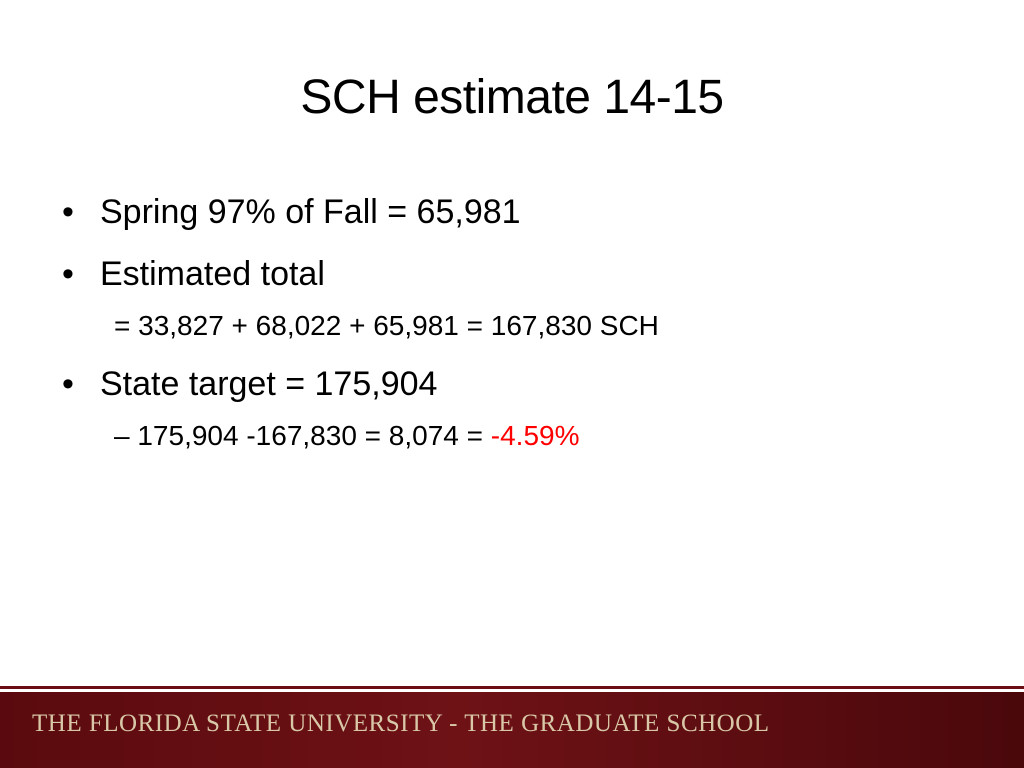 Image resolution: width=1024 pixels, height=768 pixels. What do you see at coordinates (314, 435) in the screenshot?
I see `sub-item-text: 175,904 -167,830 = 8,074 =` at bounding box center [314, 435].